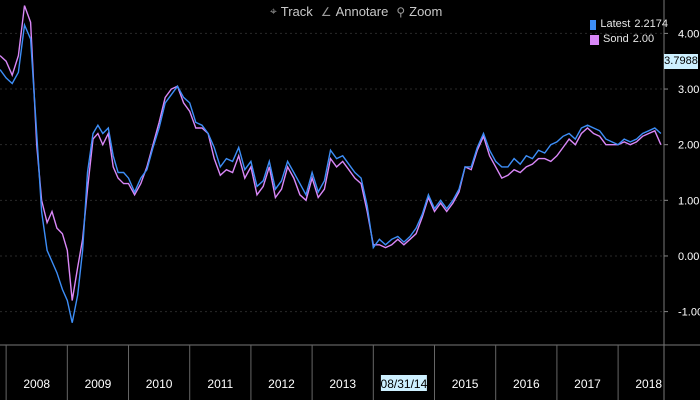  I want to click on x-highlight-box, so click(403, 383).